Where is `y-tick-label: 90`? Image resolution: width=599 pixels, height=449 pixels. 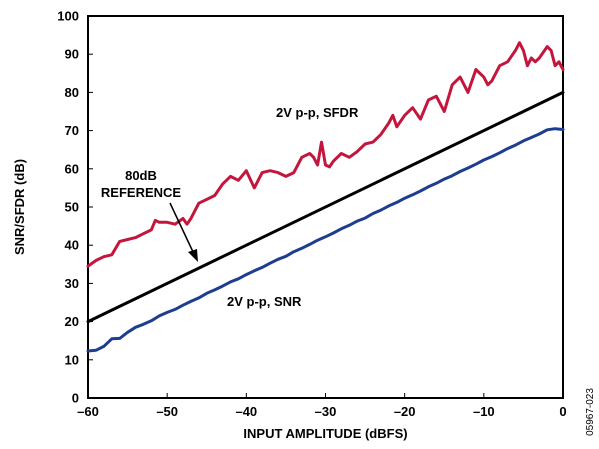 y-tick-label: 90 is located at coordinates (72, 54).